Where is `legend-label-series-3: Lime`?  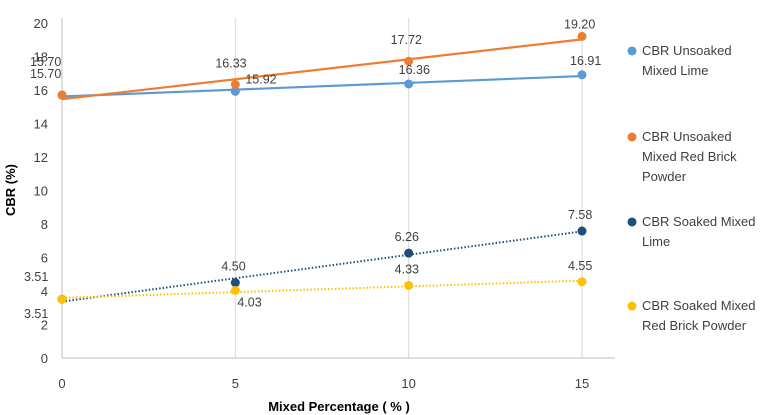 legend-label-series-3: Lime is located at coordinates (656, 241).